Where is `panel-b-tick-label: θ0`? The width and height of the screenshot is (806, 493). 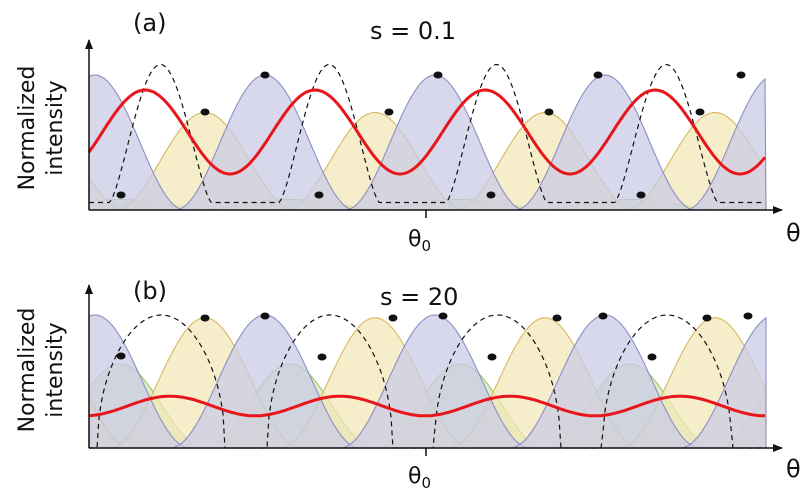 panel-b-tick-label: θ0 is located at coordinates (419, 478).